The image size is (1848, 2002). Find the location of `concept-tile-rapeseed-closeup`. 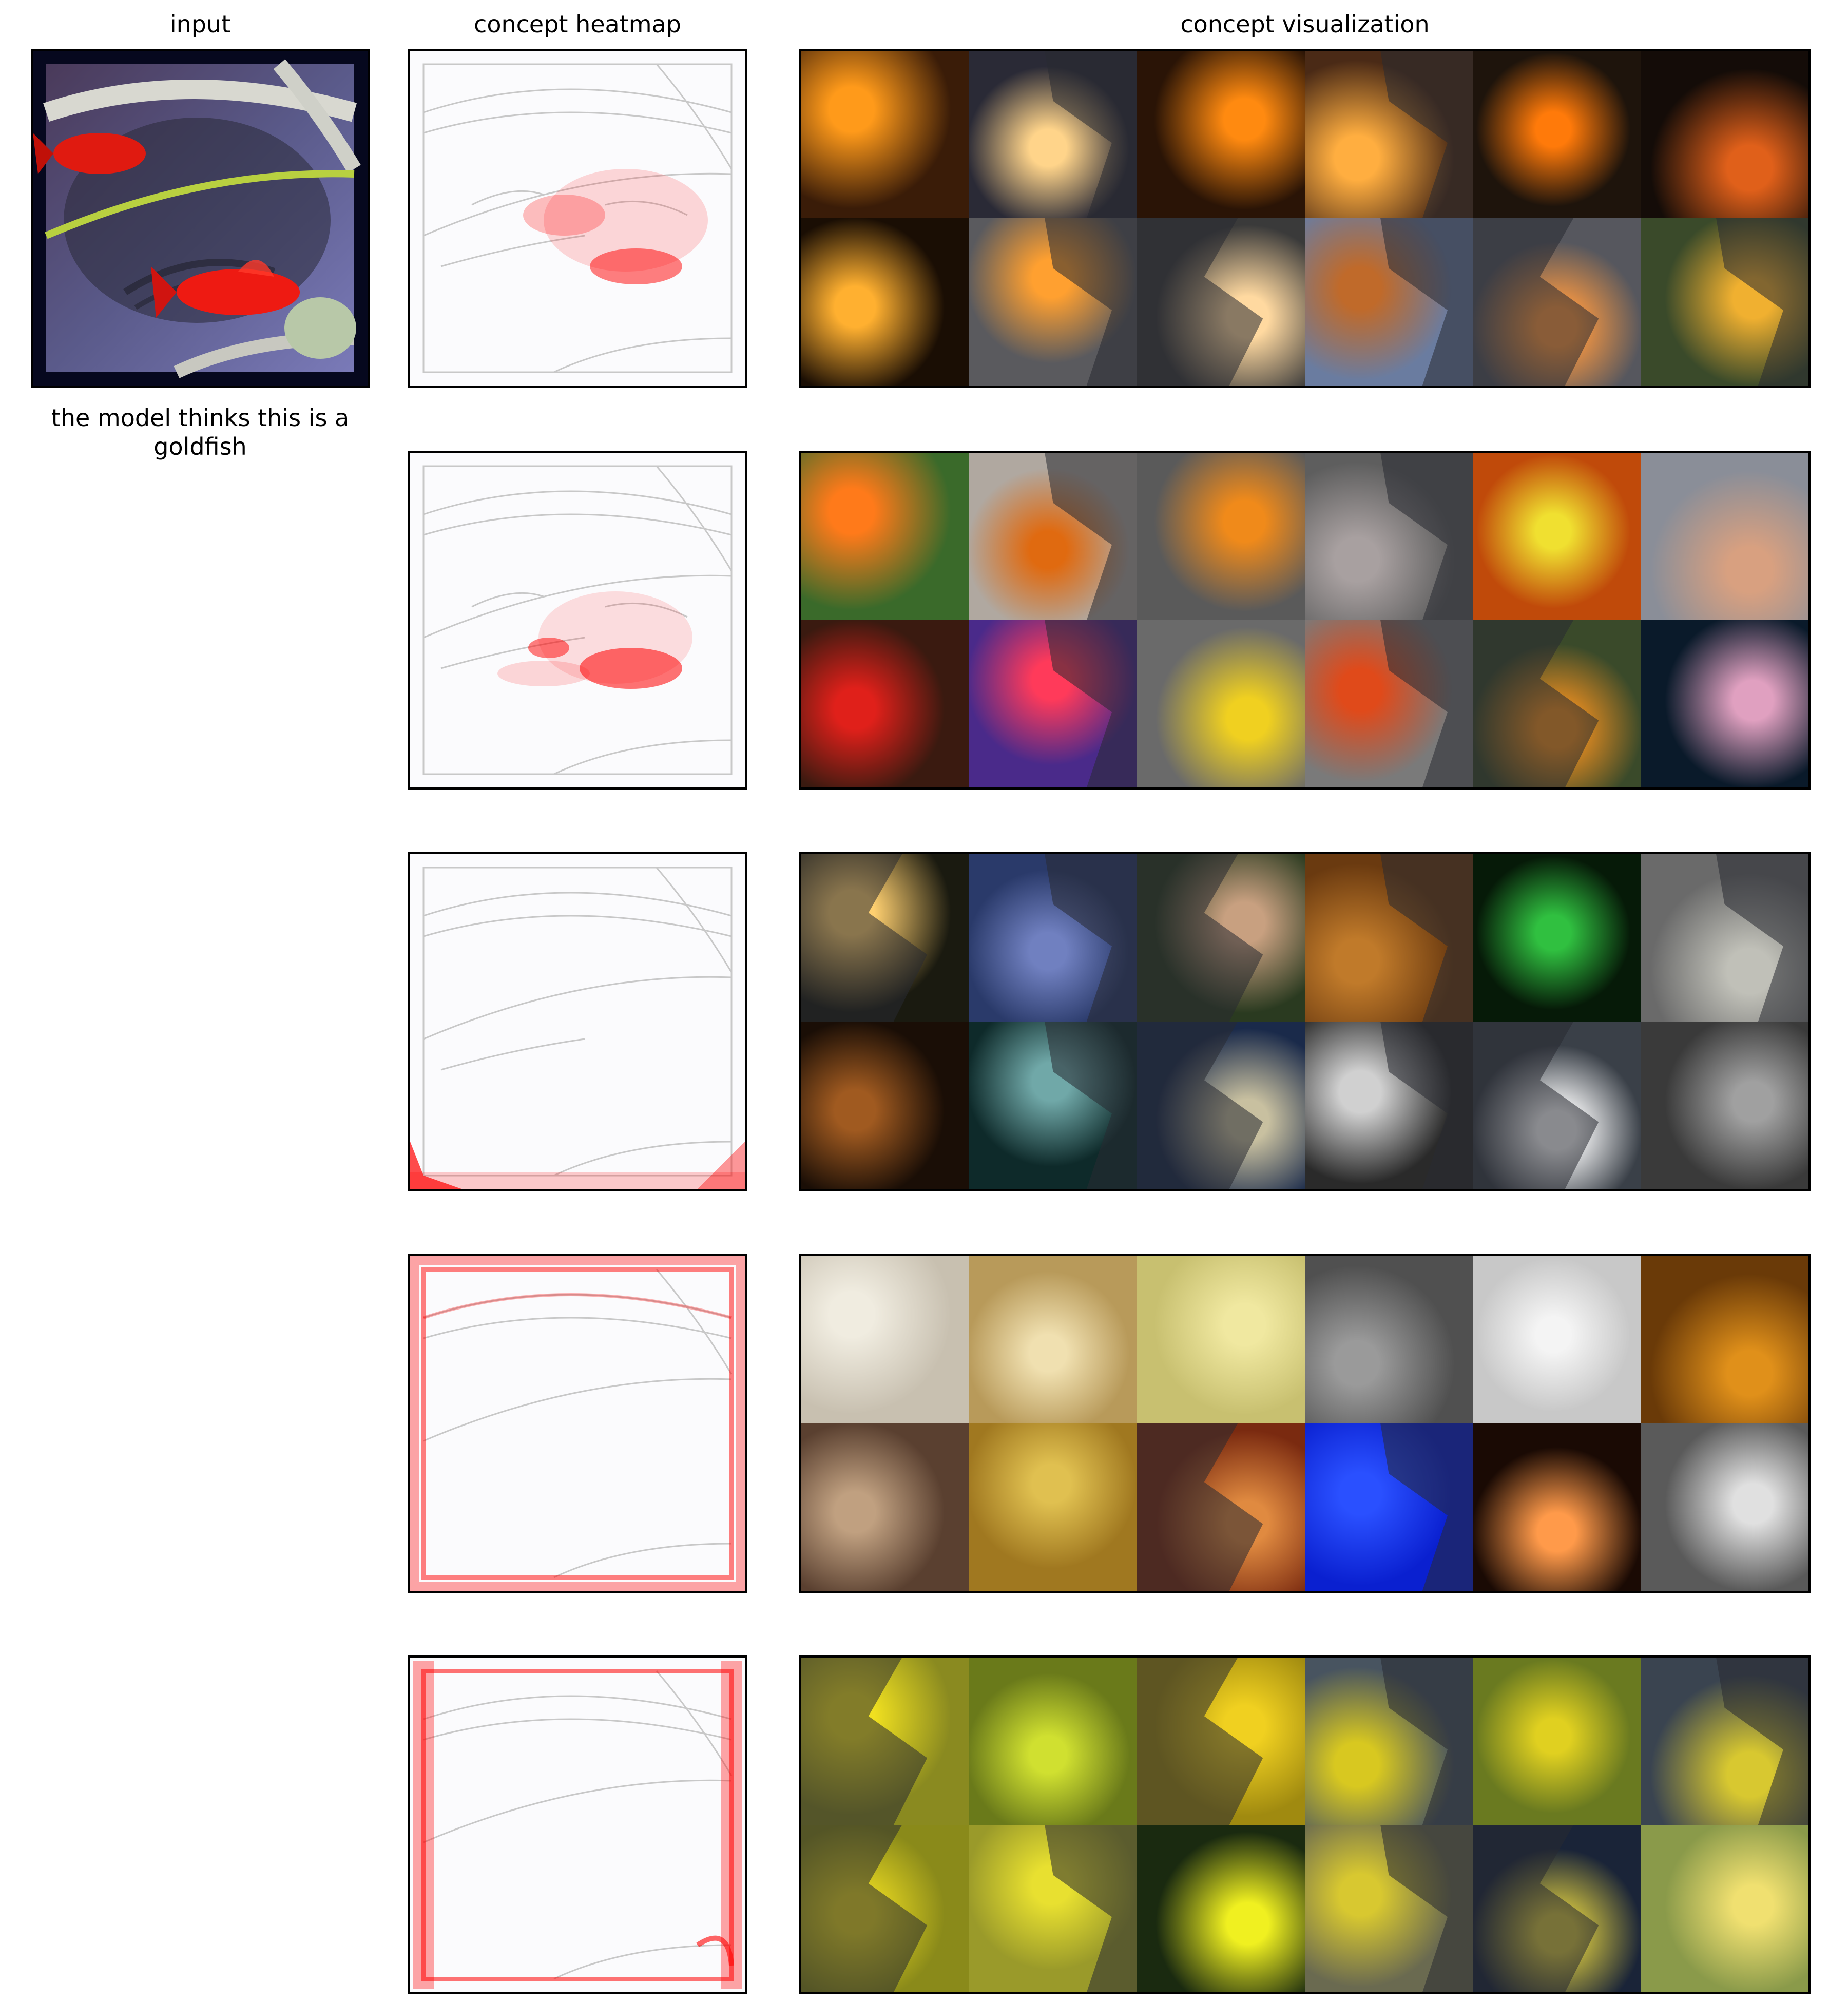

concept-tile-rapeseed-closeup is located at coordinates (1053, 1741).